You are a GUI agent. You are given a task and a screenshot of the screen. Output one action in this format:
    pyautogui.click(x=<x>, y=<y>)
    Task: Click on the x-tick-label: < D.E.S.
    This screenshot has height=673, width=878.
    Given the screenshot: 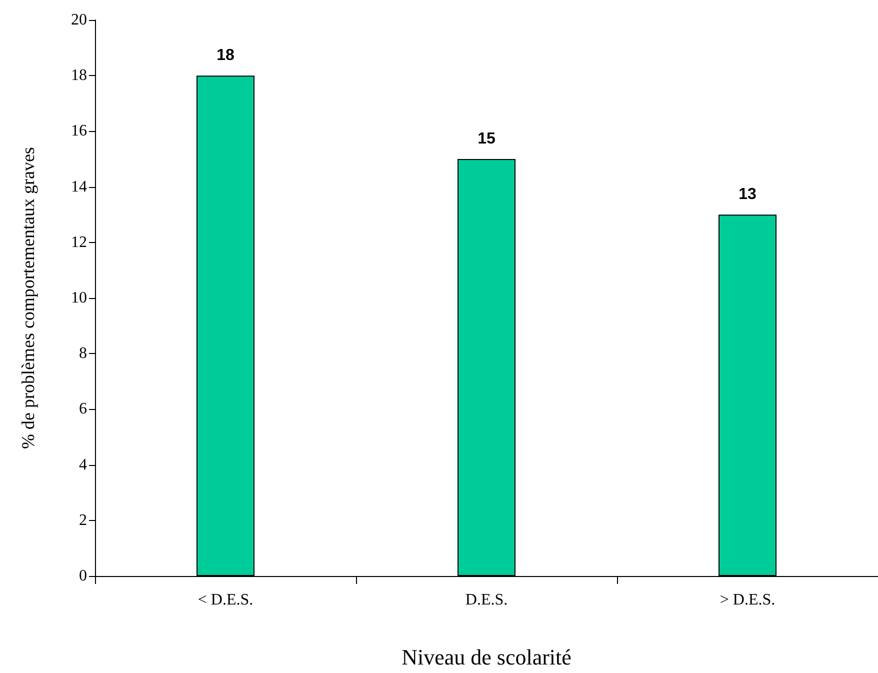 What is the action you would take?
    pyautogui.click(x=226, y=600)
    